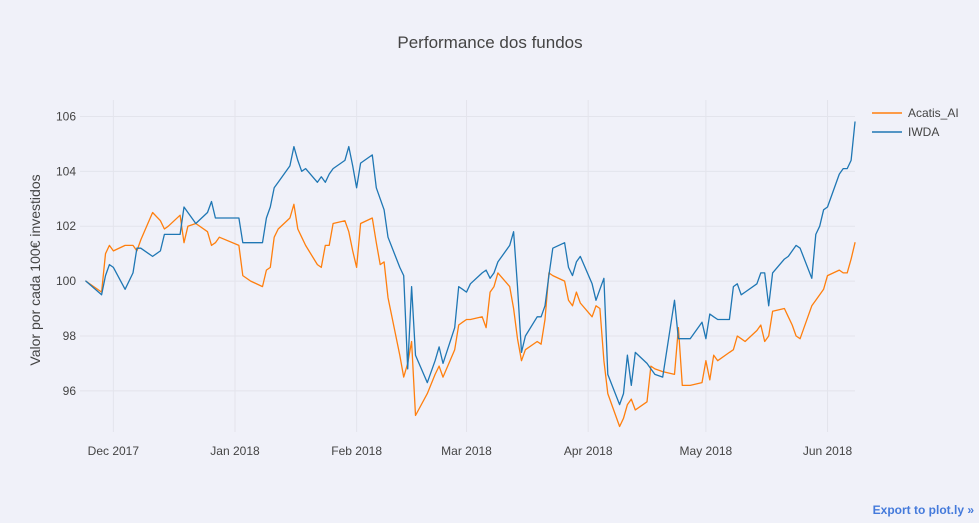  What do you see at coordinates (70, 336) in the screenshot?
I see `y-tick-label: 98` at bounding box center [70, 336].